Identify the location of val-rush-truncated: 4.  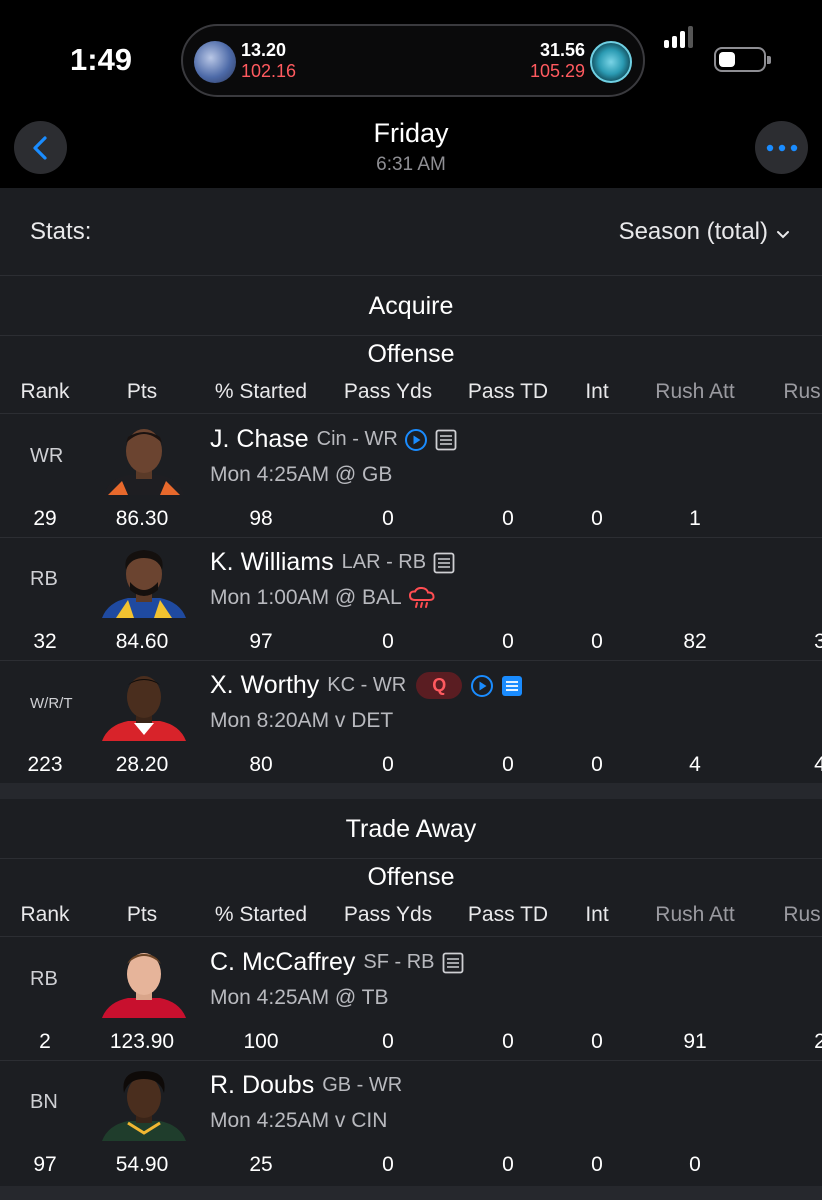
(818, 764).